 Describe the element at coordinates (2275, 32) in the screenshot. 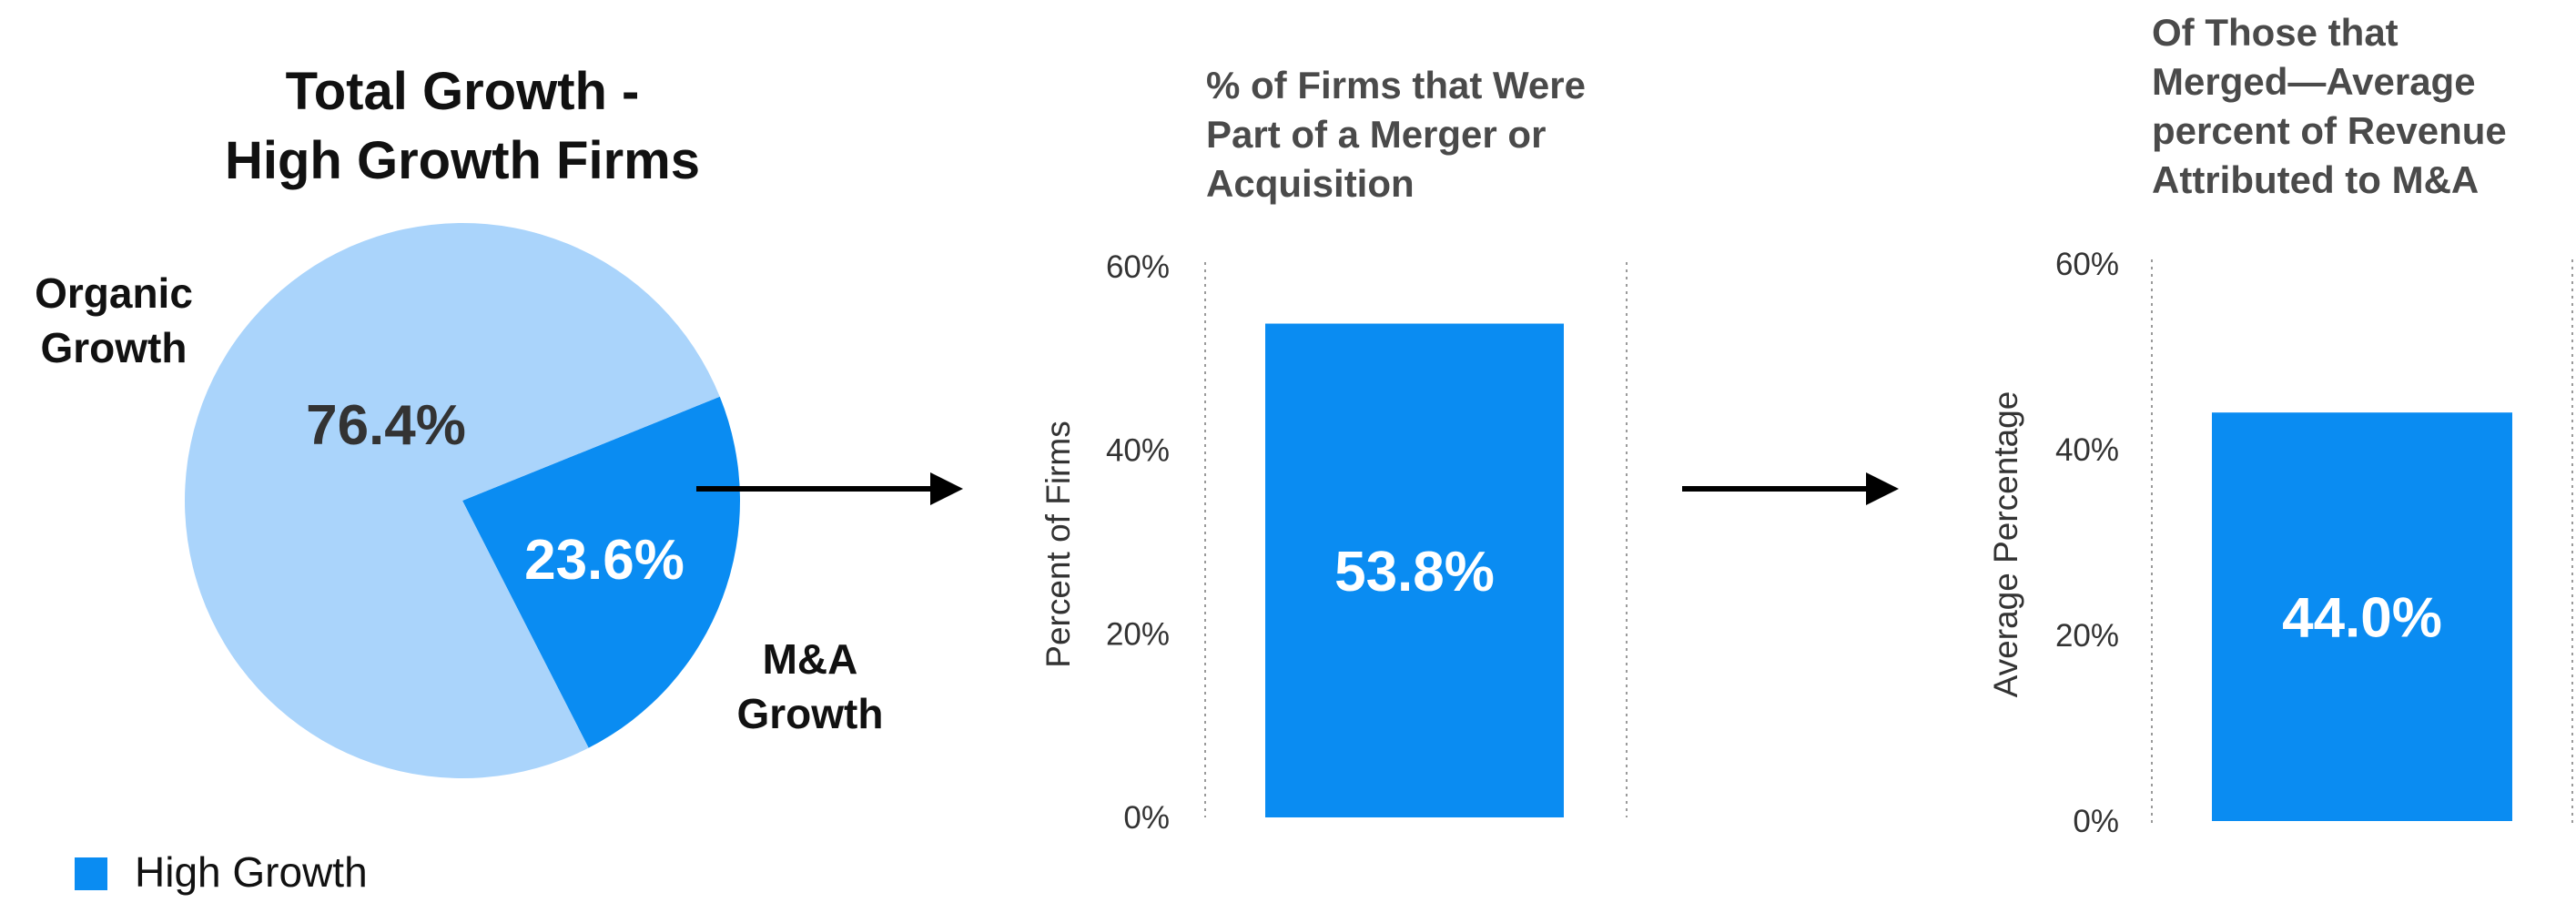

I see `bar2-title-line-1: Of Those that` at that location.